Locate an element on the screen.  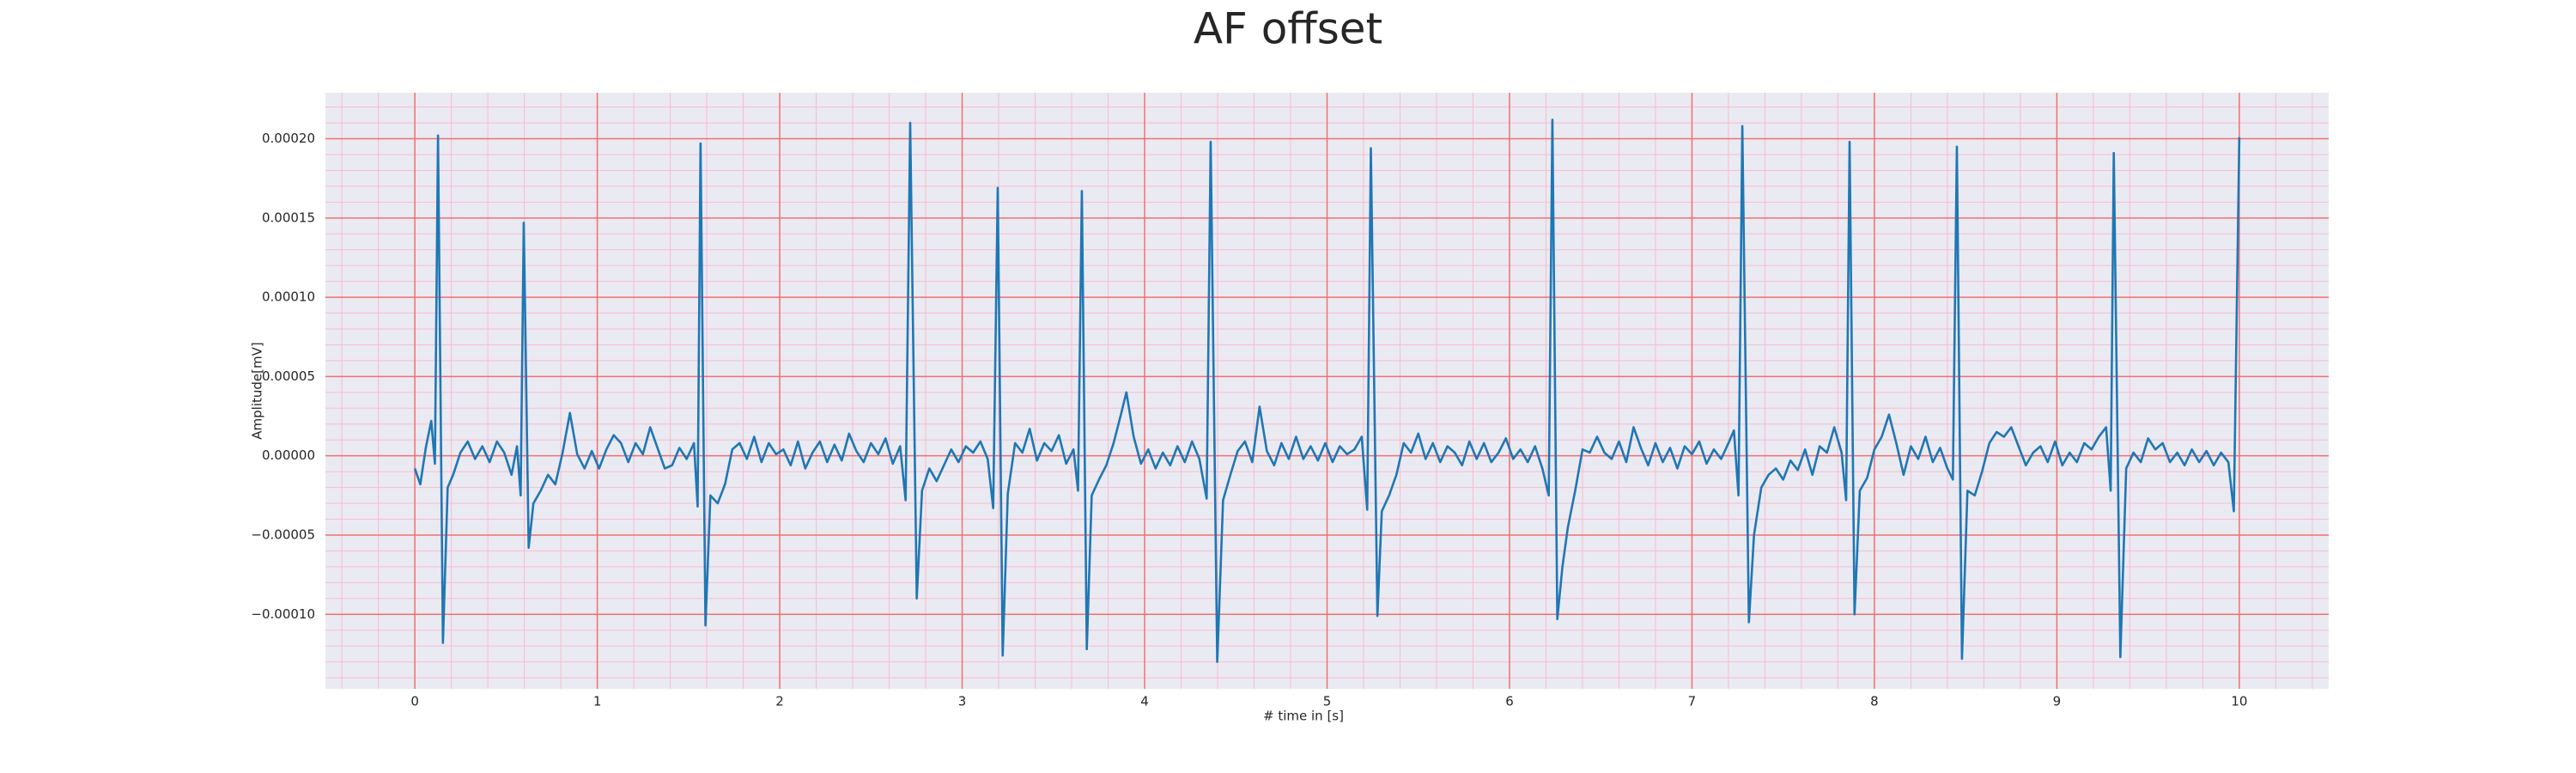
y-tick-label: −0.00010 is located at coordinates (283, 614).